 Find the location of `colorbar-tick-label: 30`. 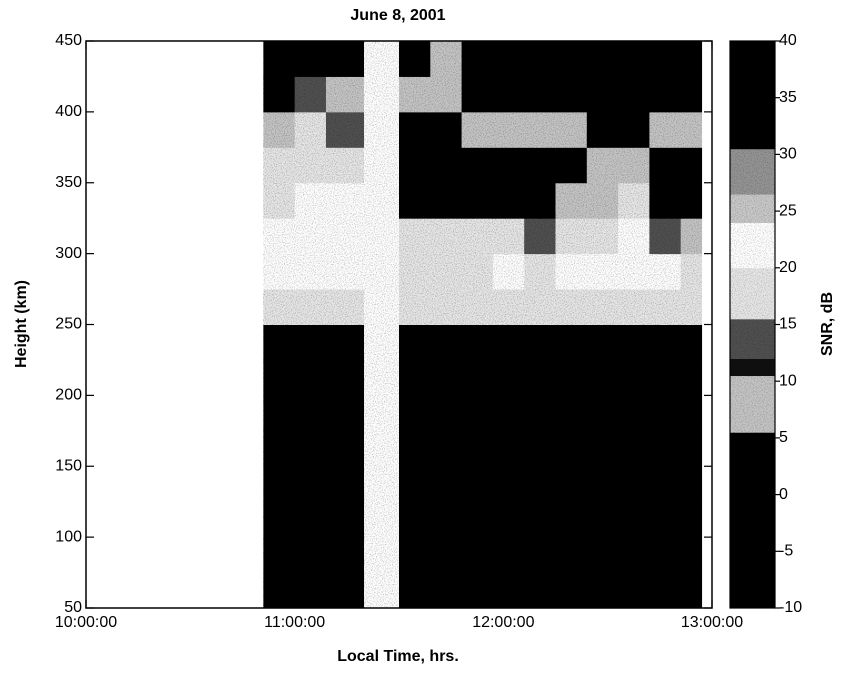

colorbar-tick-label: 30 is located at coordinates (788, 154).